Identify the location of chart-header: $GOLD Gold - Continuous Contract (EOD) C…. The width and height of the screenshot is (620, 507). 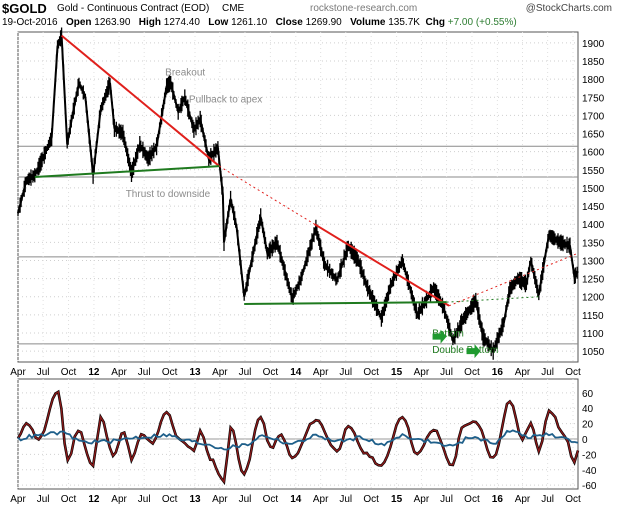
(310, 16).